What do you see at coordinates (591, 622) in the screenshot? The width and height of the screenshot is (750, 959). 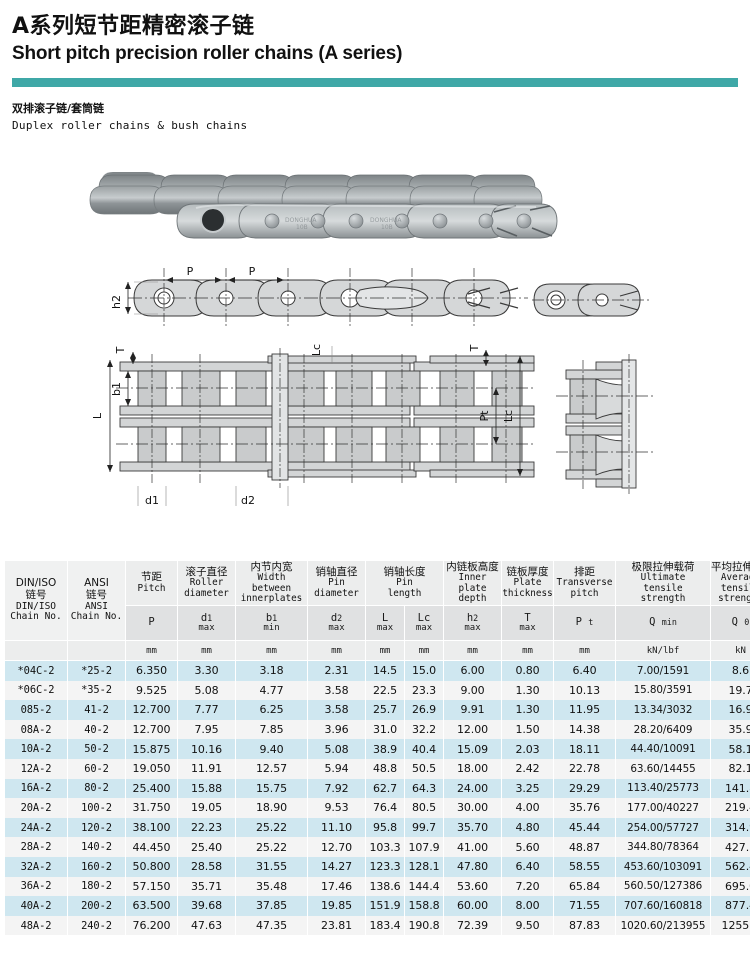 I see `sym-transverse-pitch-sub: t` at bounding box center [591, 622].